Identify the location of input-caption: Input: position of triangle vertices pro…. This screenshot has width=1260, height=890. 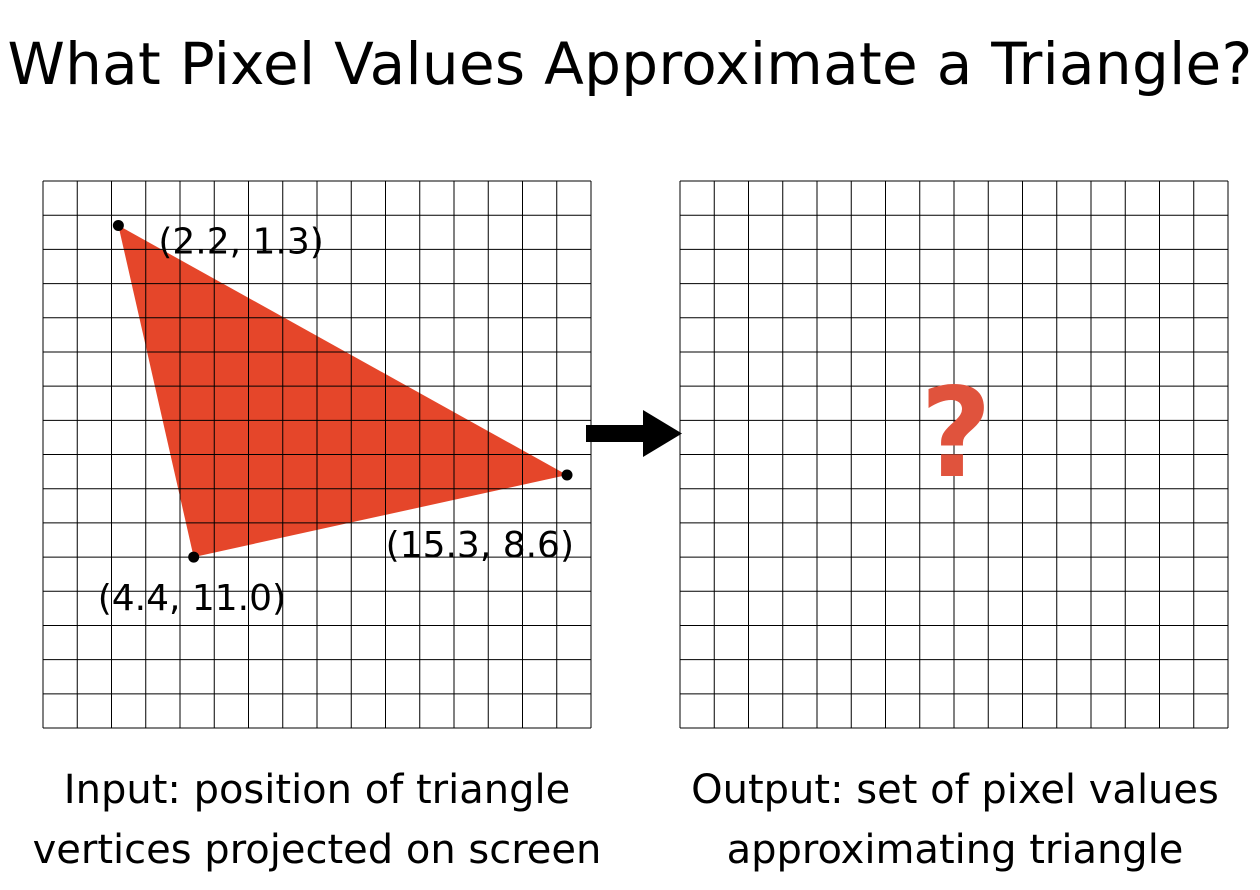
(317, 820).